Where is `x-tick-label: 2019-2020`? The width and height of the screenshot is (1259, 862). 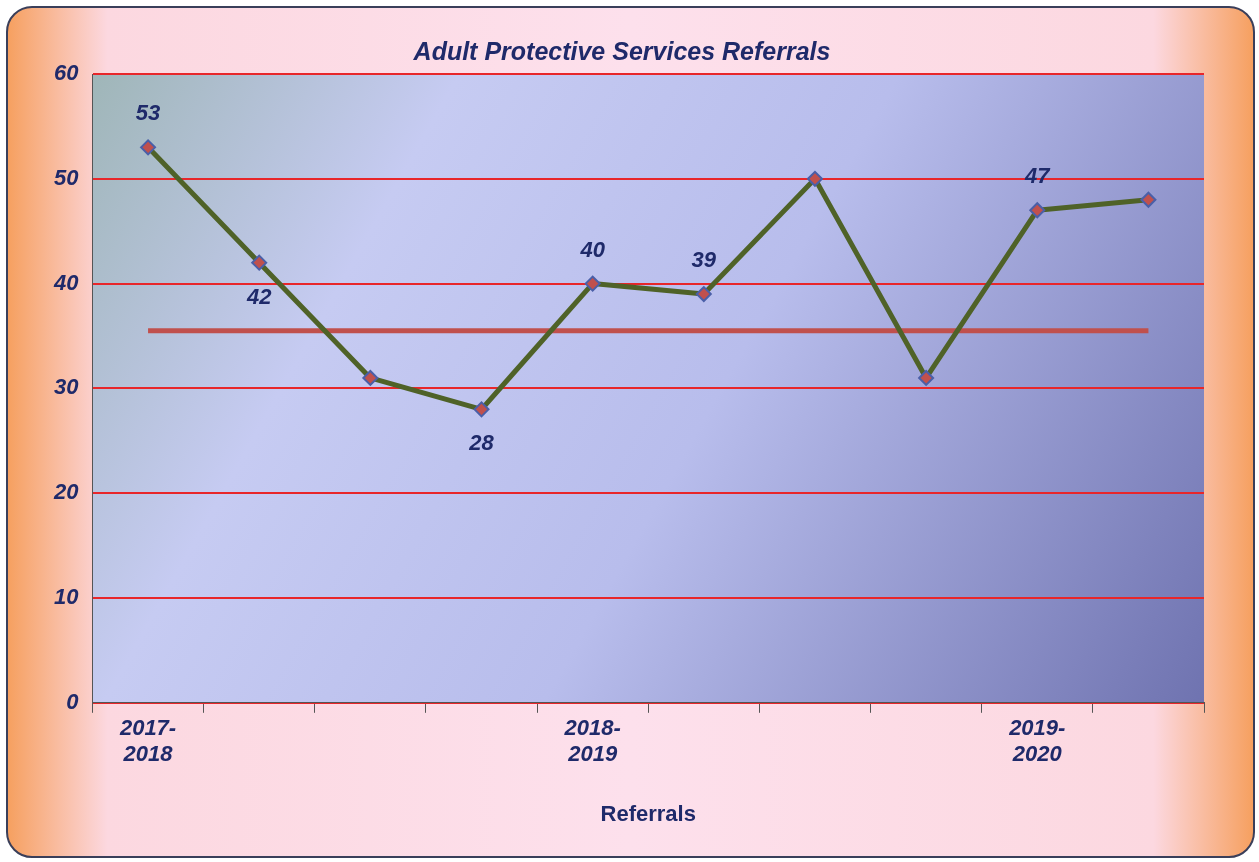 x-tick-label: 2019-2020 is located at coordinates (1037, 741).